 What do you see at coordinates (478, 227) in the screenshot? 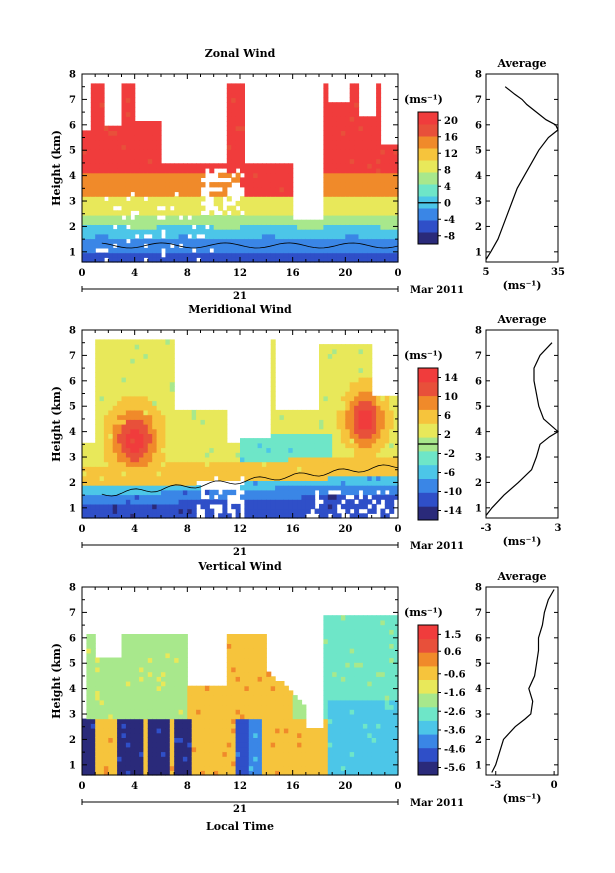
I see `average-y-tick-label: 2` at bounding box center [478, 227].